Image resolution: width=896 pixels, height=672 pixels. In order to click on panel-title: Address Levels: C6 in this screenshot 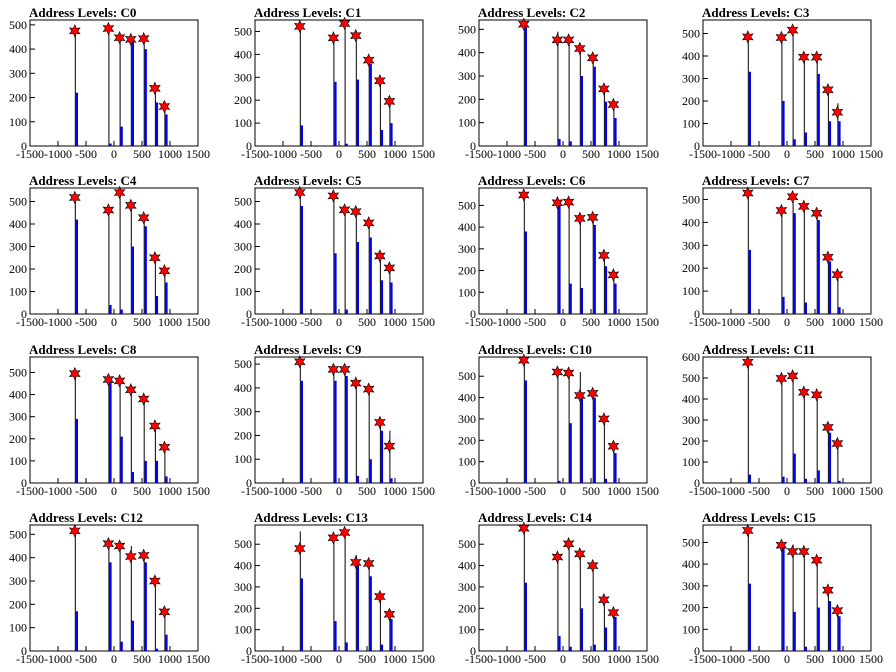, I will do `click(532, 180)`.